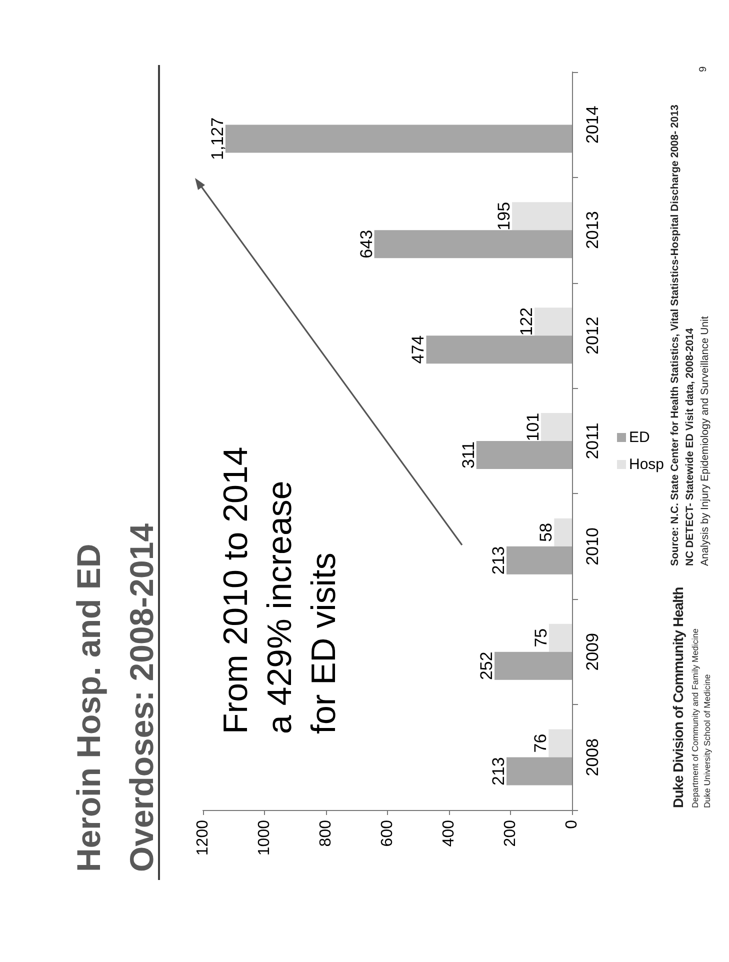  I want to click on y-tick-label: 2008, so click(592, 757).